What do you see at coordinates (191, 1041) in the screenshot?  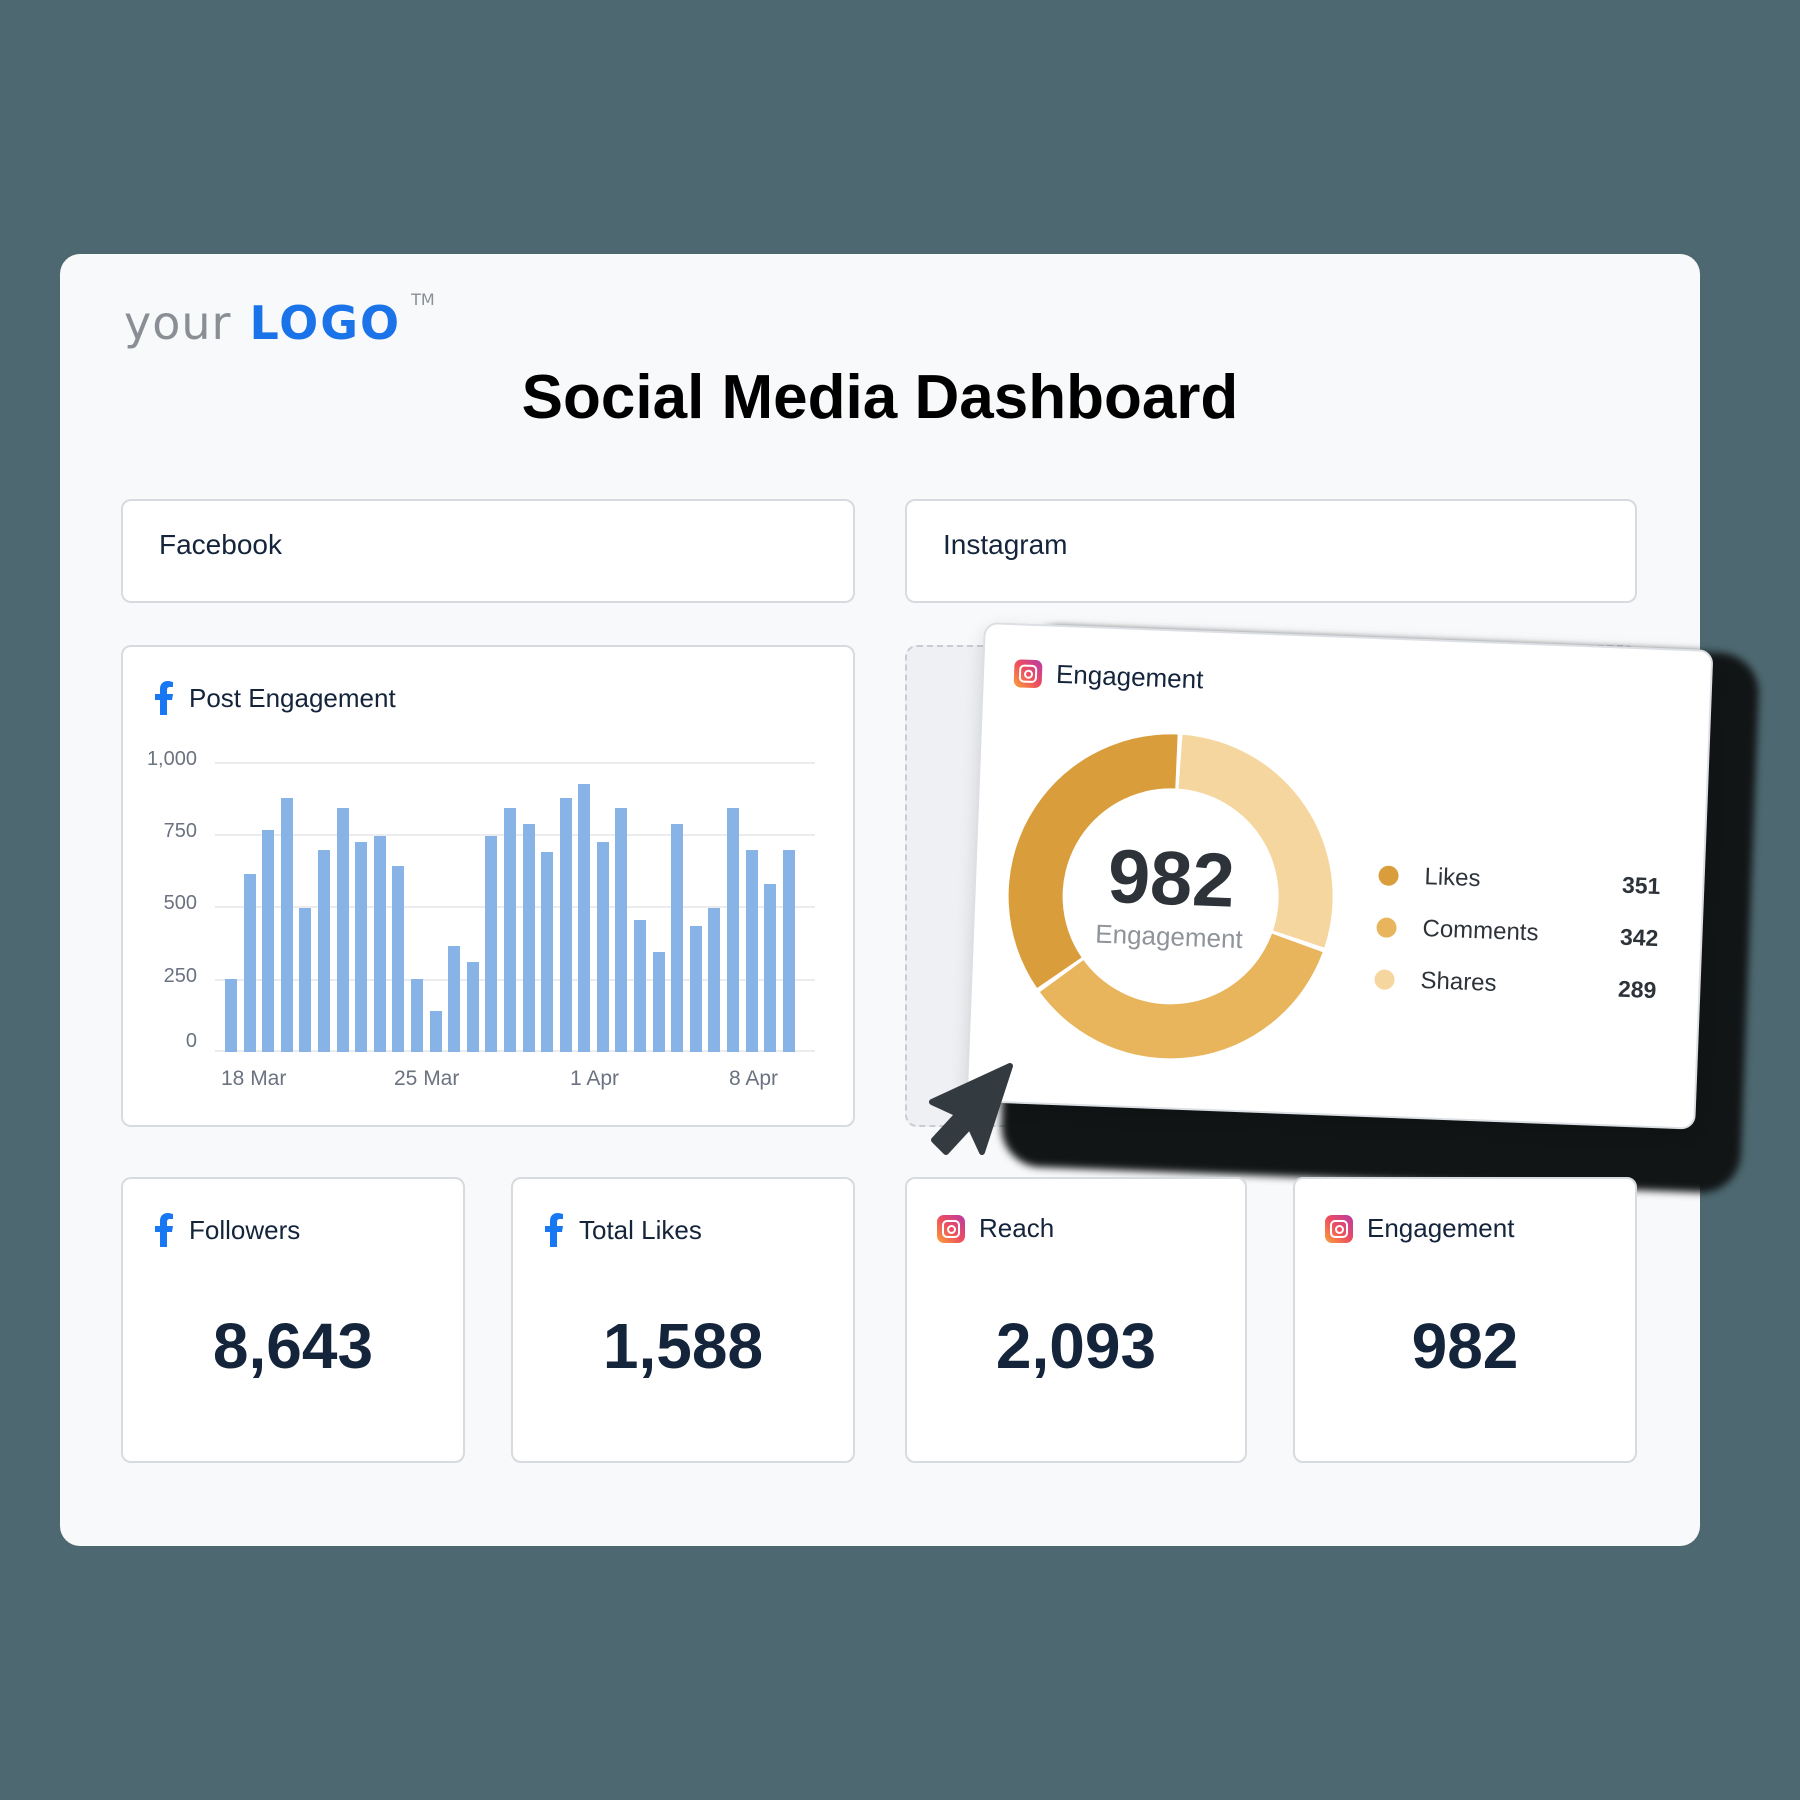 I see `y-tick: 0` at bounding box center [191, 1041].